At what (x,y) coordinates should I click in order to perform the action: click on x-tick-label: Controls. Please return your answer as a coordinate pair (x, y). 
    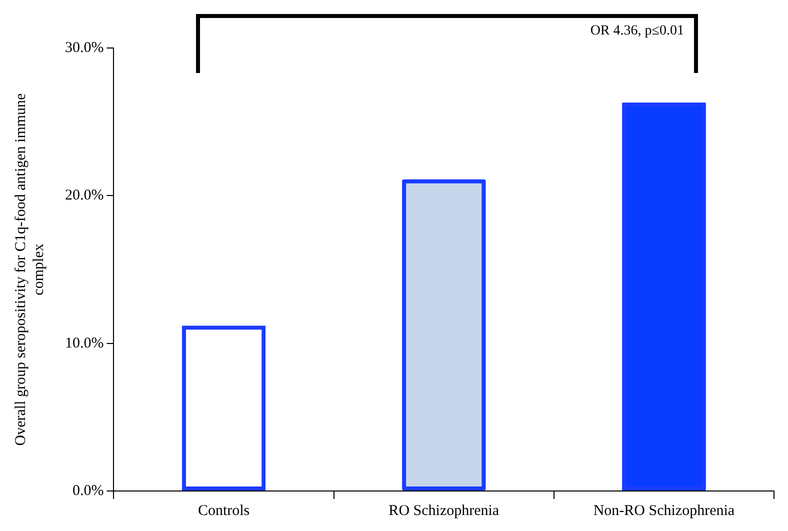
    Looking at the image, I should click on (224, 510).